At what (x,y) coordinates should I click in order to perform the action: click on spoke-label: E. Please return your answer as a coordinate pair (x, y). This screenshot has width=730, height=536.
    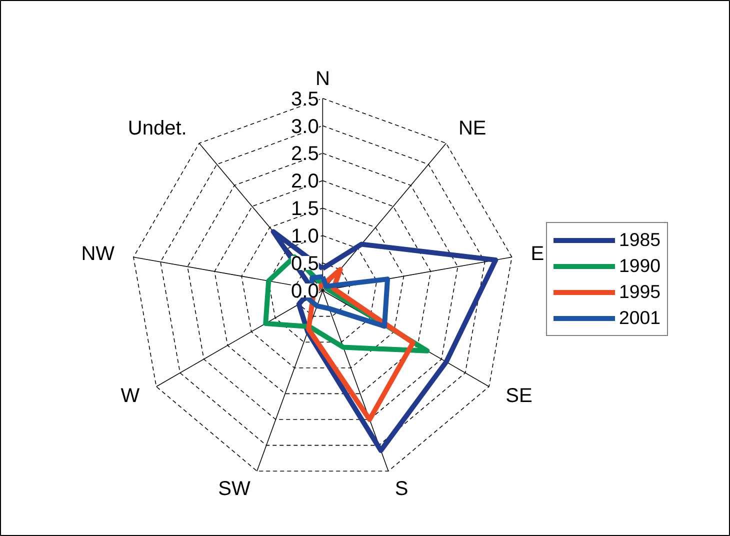
    Looking at the image, I should click on (537, 253).